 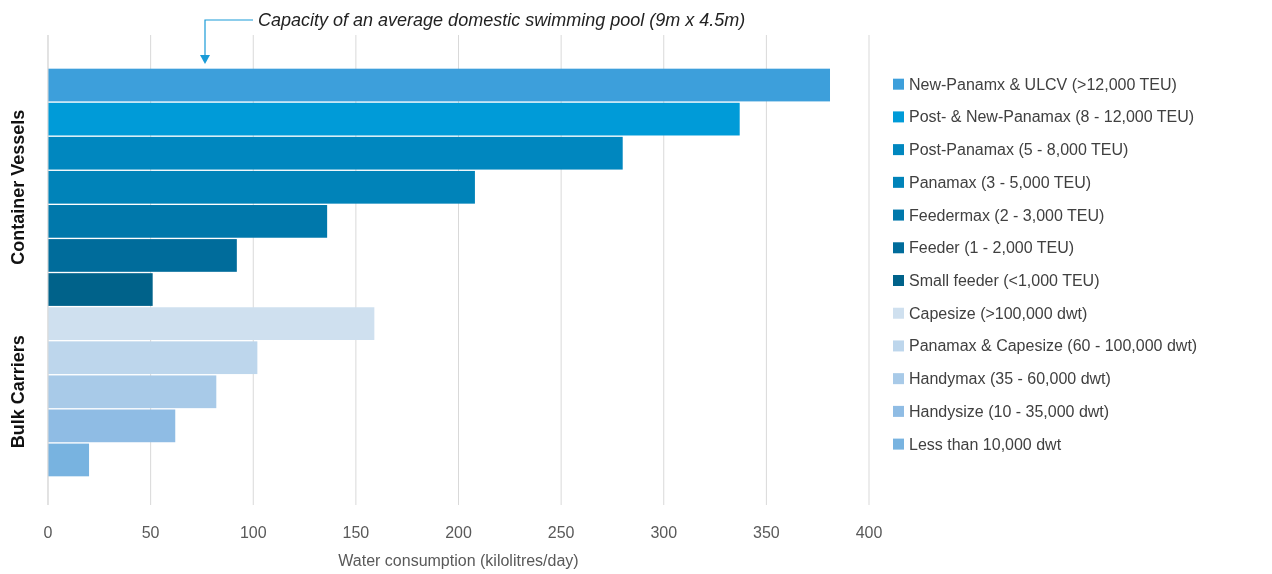 What do you see at coordinates (1007, 215) in the screenshot?
I see `legend-label: Feedermax (2 - 3,000 TEU)` at bounding box center [1007, 215].